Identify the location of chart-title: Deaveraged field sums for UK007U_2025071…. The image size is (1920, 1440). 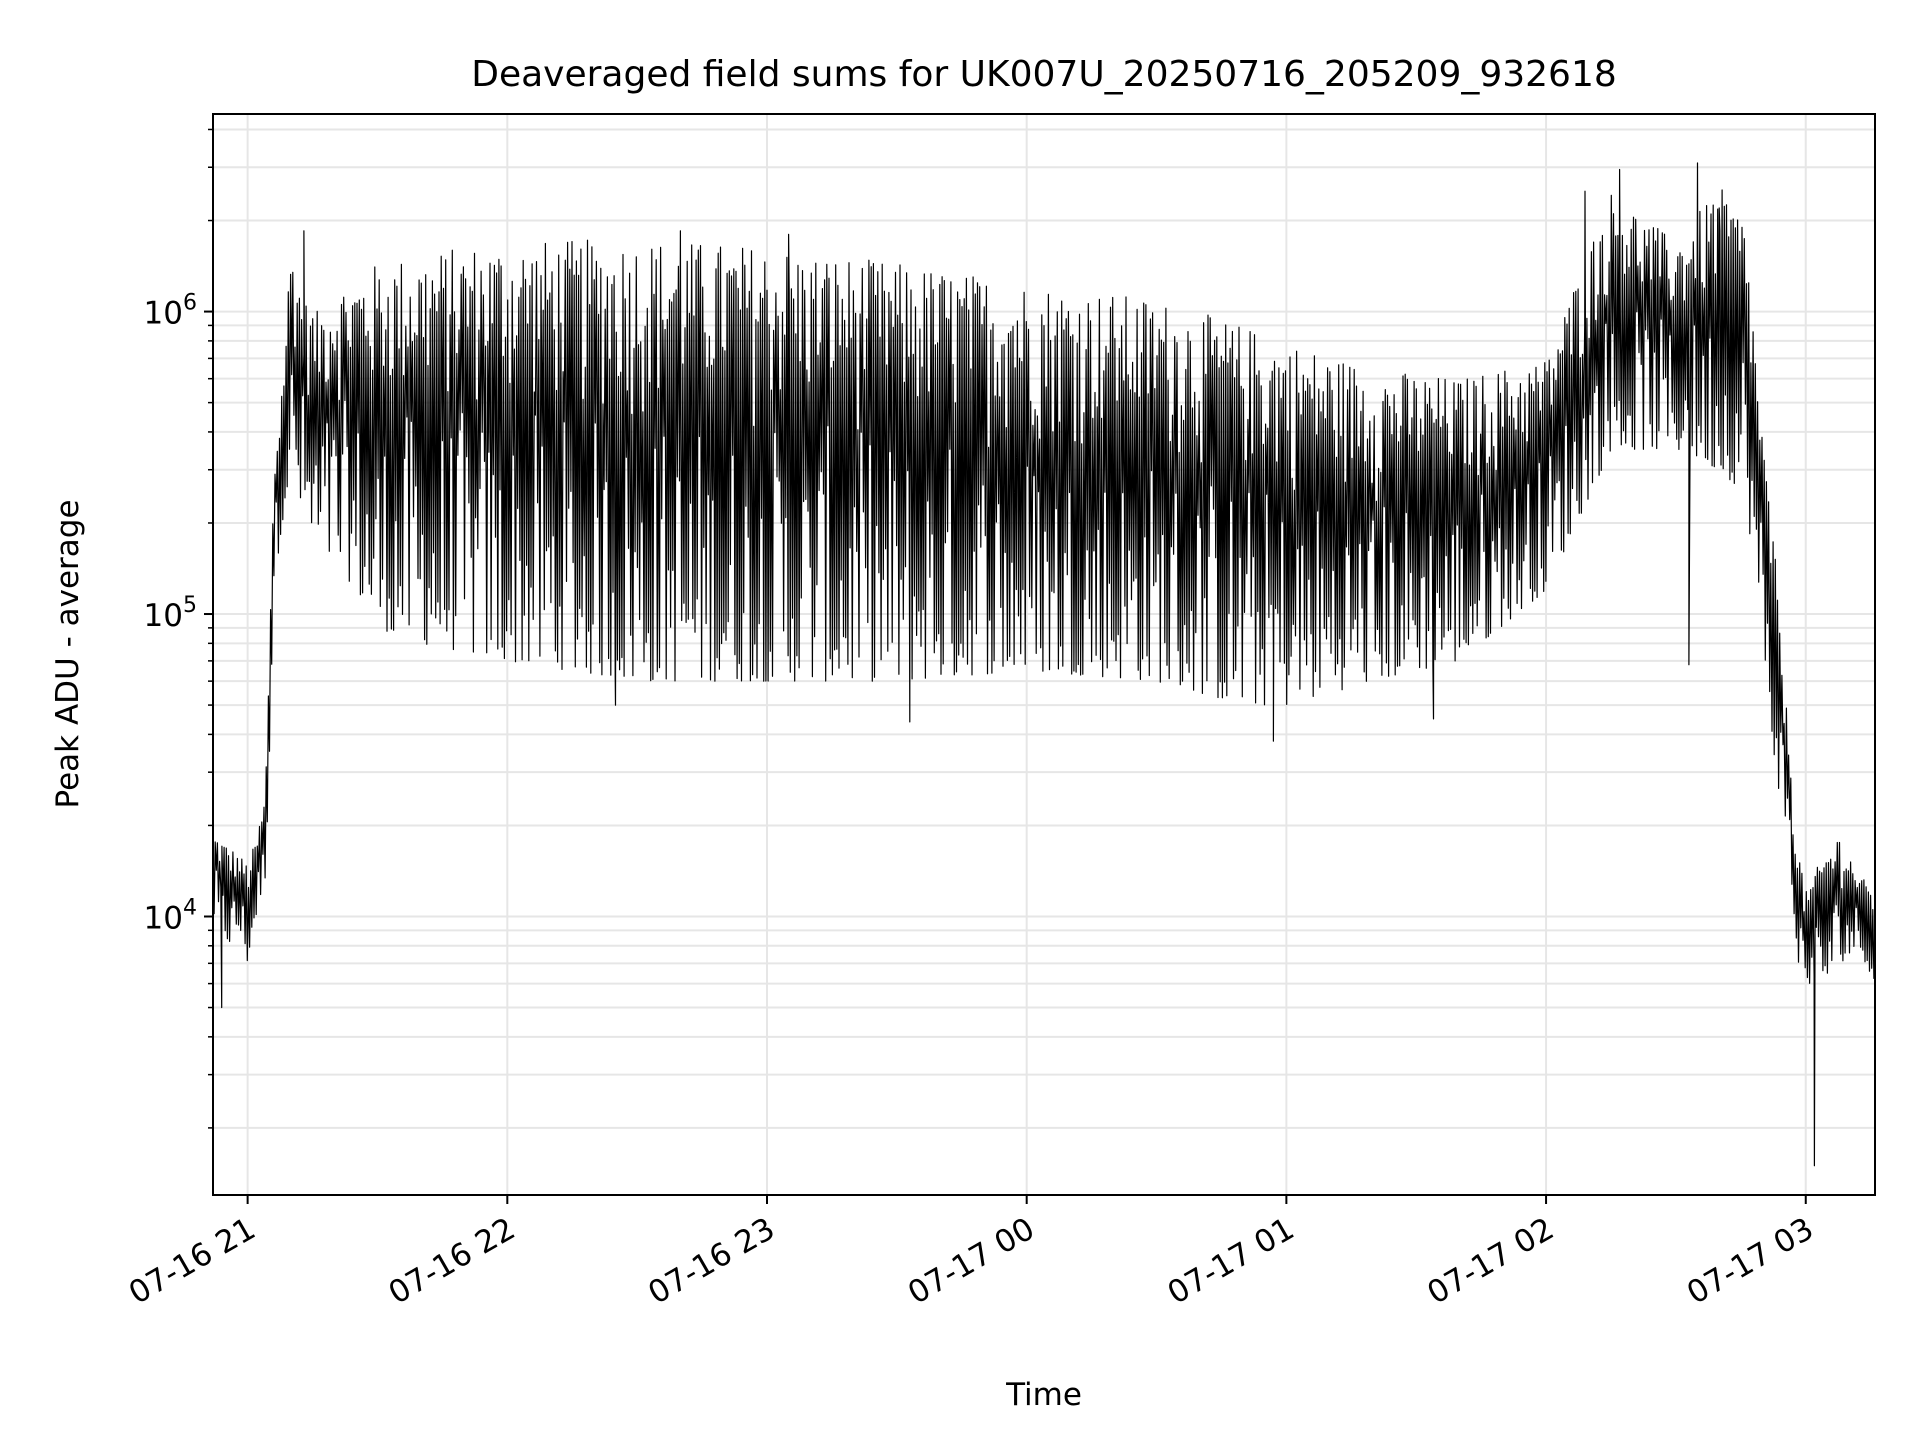
(1044, 74).